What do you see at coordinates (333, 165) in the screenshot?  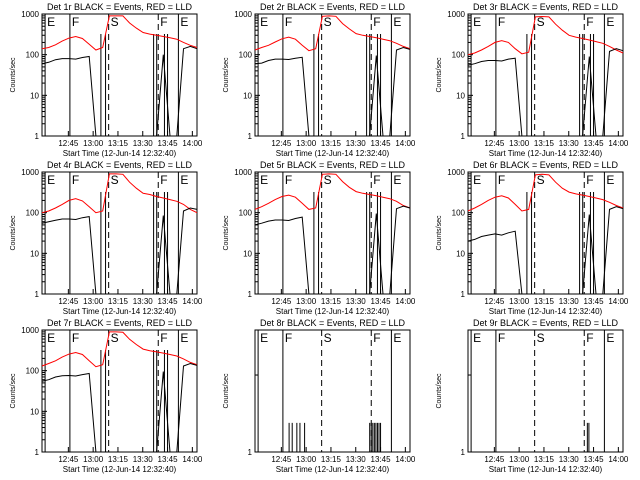 I see `panel-title: Det 5r BLACK = Events, RED = LLD` at bounding box center [333, 165].